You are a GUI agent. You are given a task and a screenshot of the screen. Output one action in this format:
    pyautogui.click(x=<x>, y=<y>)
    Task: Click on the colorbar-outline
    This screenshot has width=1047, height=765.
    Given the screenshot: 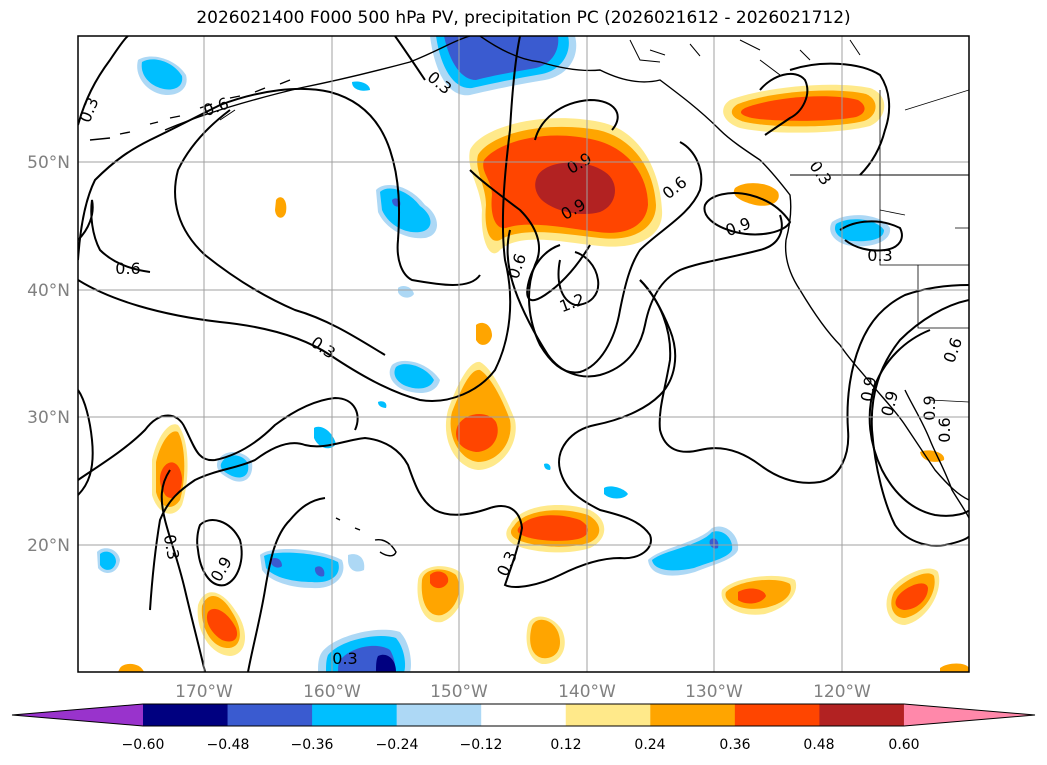 What is the action you would take?
    pyautogui.click(x=523, y=715)
    